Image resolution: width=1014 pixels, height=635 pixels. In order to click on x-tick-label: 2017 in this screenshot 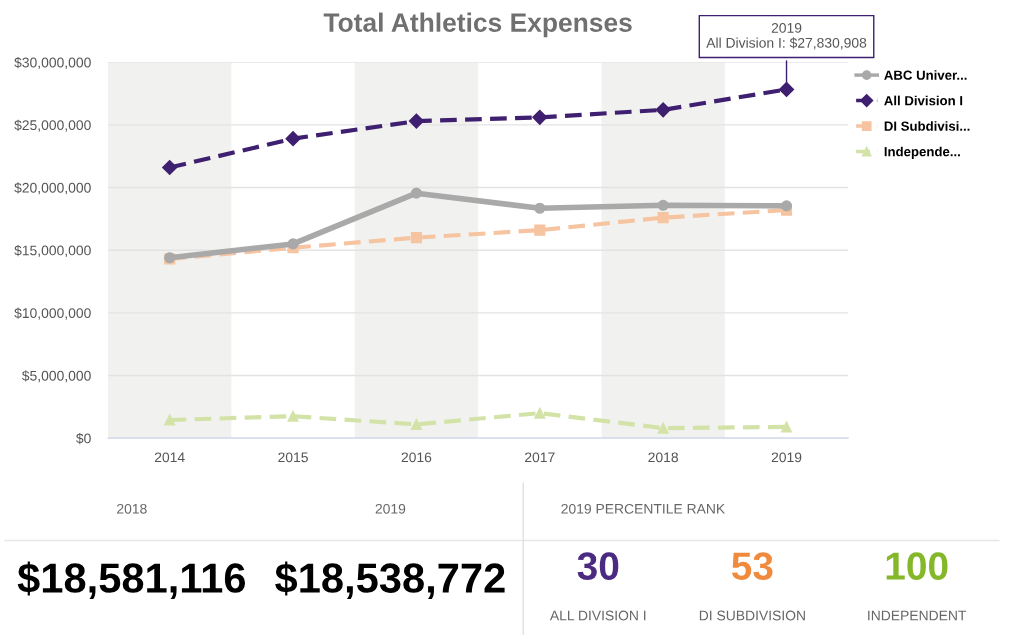, I will do `click(540, 457)`.